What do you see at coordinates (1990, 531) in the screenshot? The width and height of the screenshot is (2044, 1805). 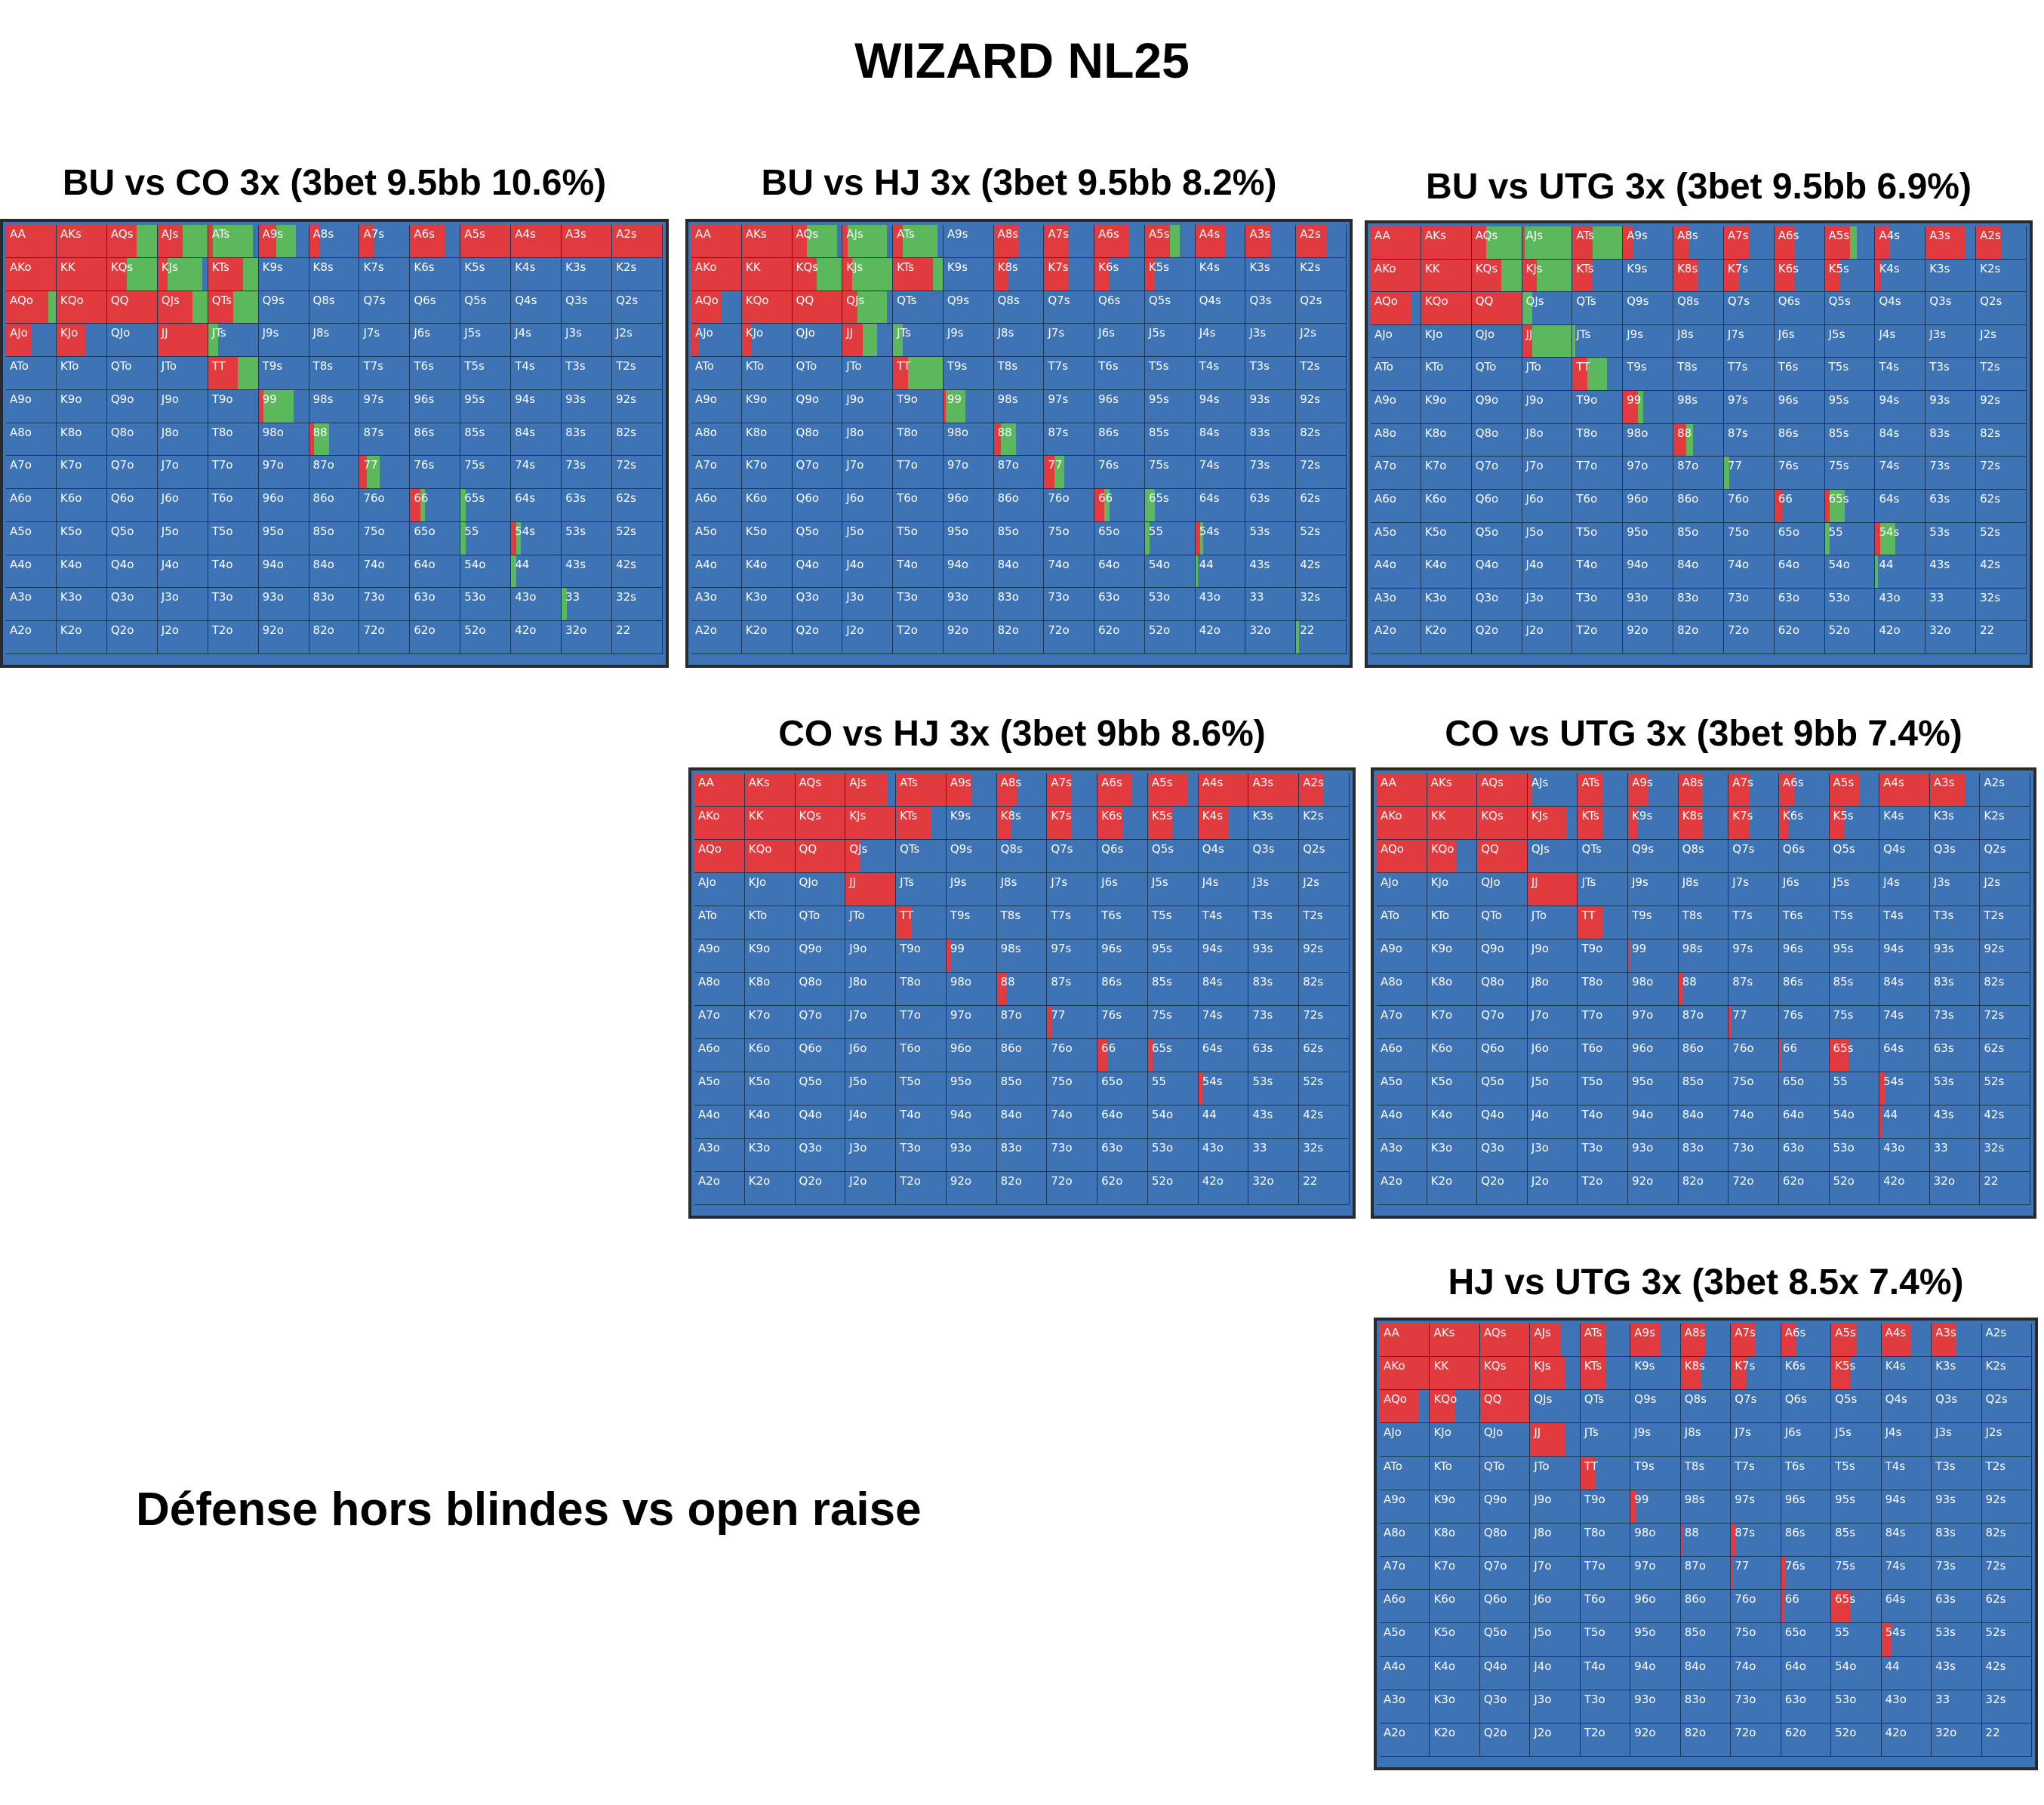 I see `hand-label: 52s` at bounding box center [1990, 531].